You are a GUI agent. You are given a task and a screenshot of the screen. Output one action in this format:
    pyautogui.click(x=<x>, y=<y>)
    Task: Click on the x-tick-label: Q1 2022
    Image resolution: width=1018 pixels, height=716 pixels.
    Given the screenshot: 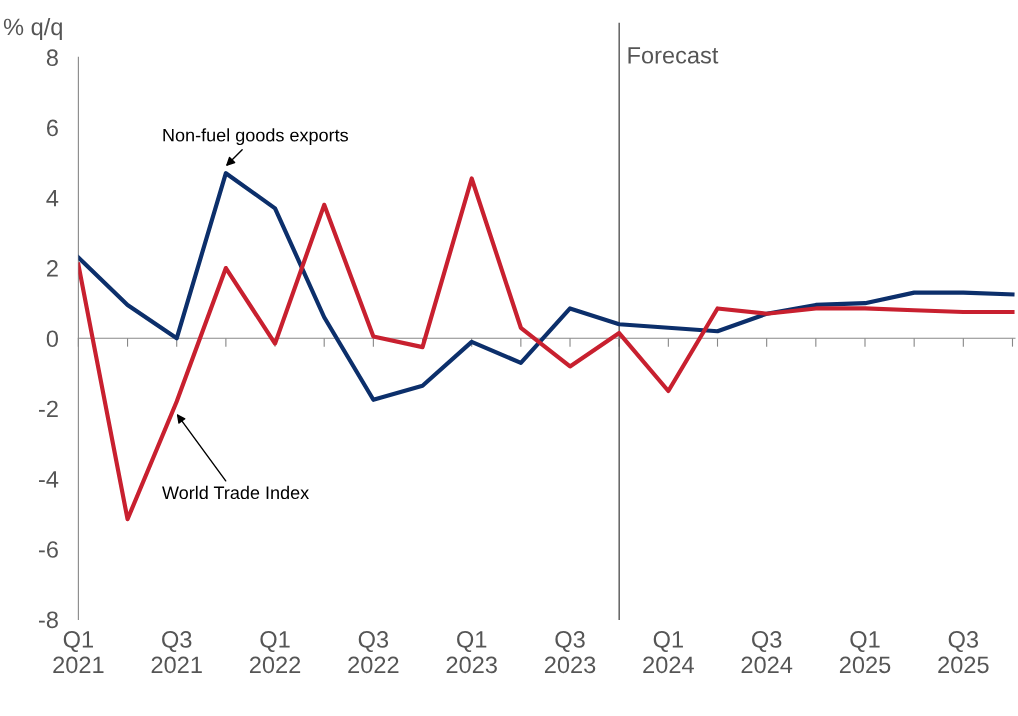 What is the action you would take?
    pyautogui.click(x=275, y=652)
    